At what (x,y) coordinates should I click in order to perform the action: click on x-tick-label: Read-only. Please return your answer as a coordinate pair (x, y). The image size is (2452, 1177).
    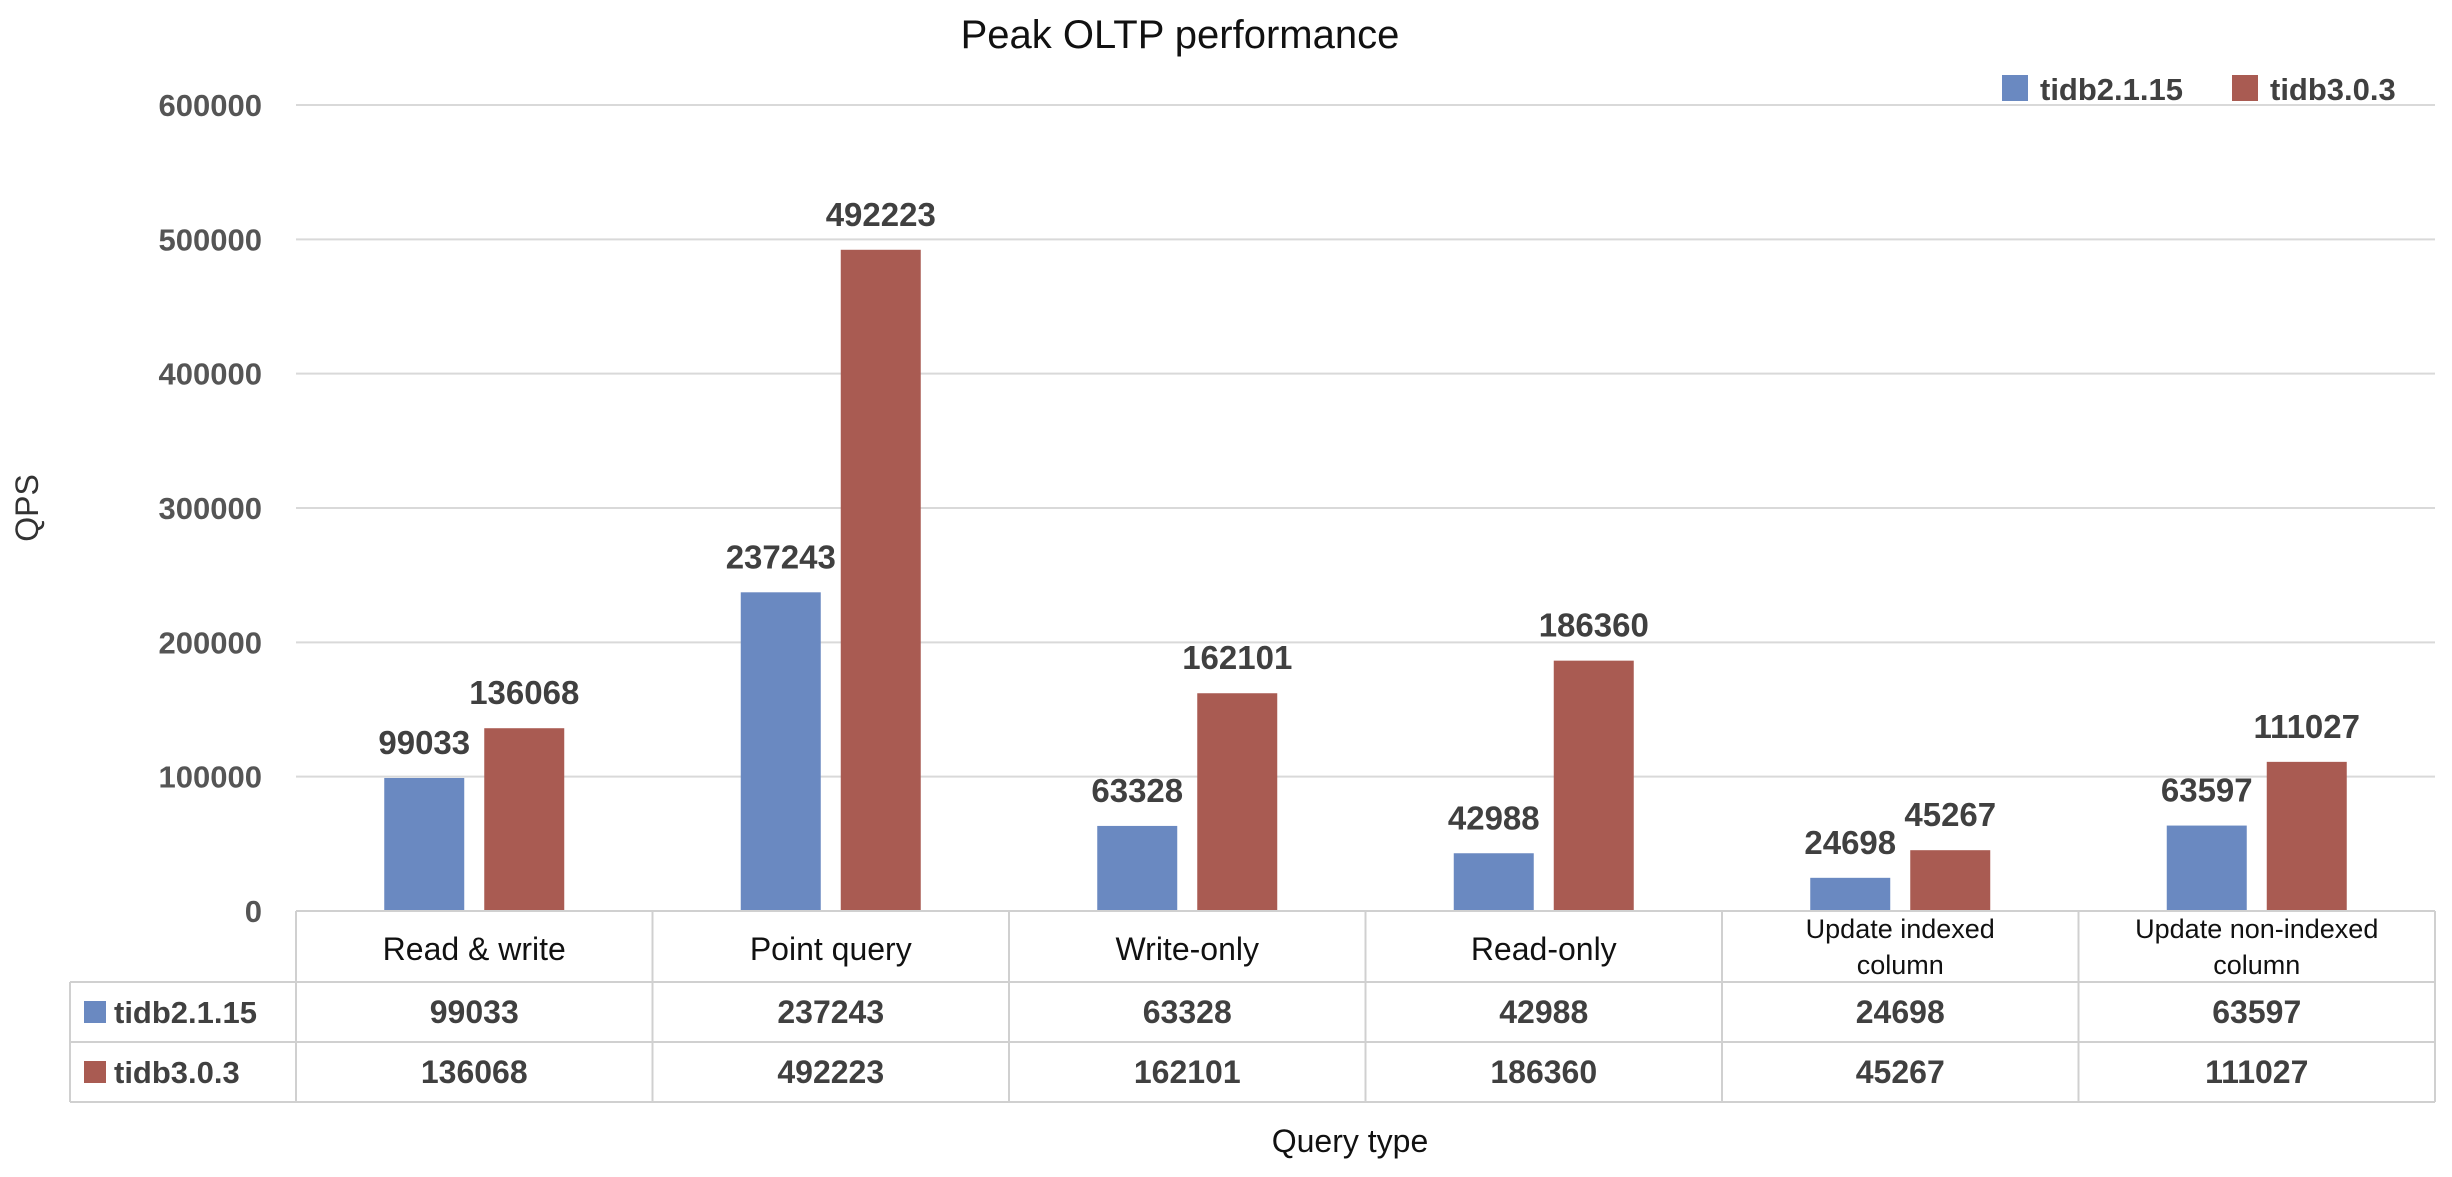
    Looking at the image, I should click on (1544, 949).